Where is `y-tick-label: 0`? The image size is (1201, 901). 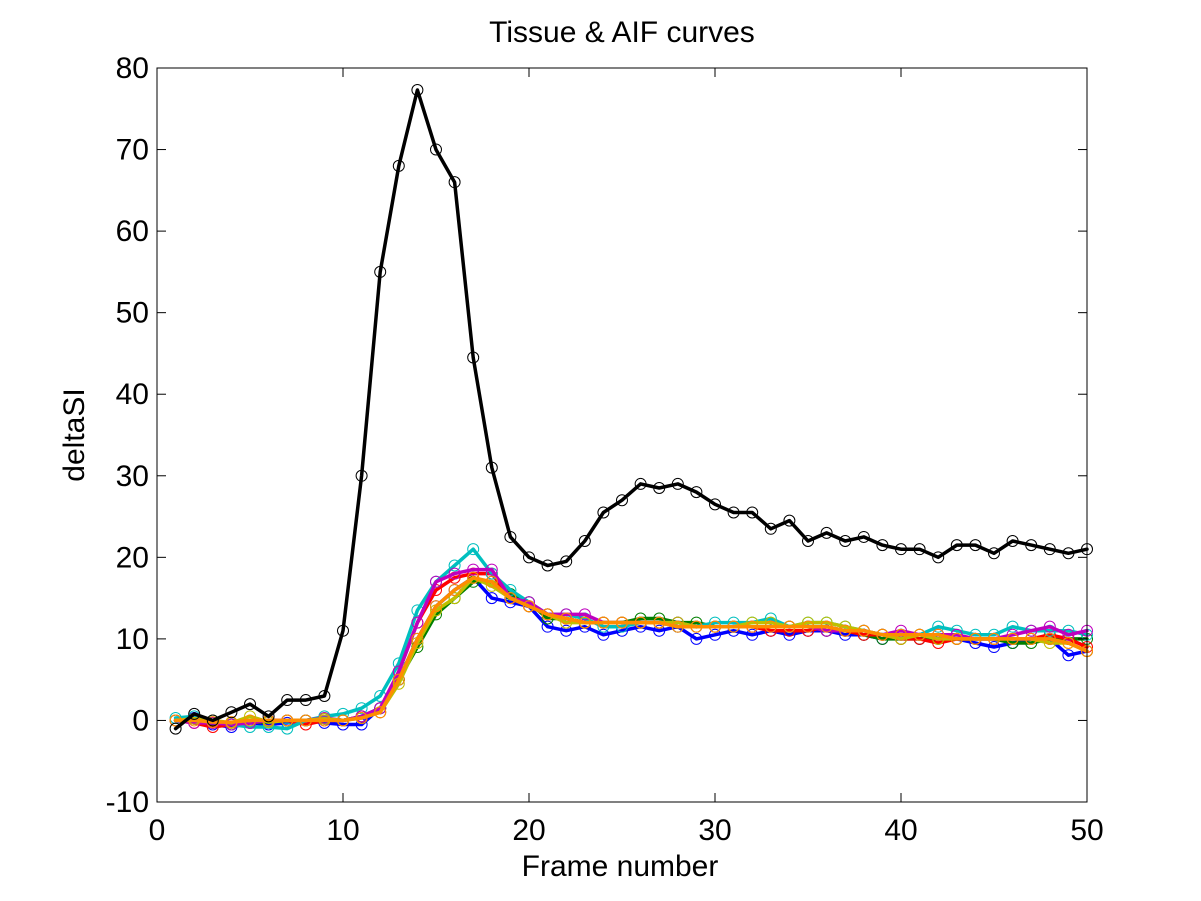
y-tick-label: 0 is located at coordinates (140, 720).